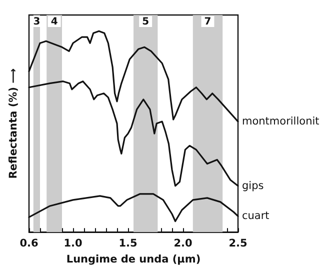 This screenshot has width=336, height=270. Describe the element at coordinates (146, 22) in the screenshot. I see `band-label: 5` at that location.